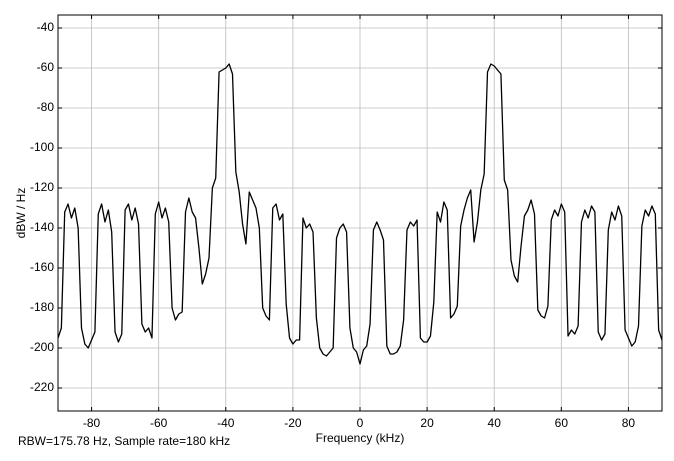  I want to click on x-tick-label: -60, so click(159, 423).